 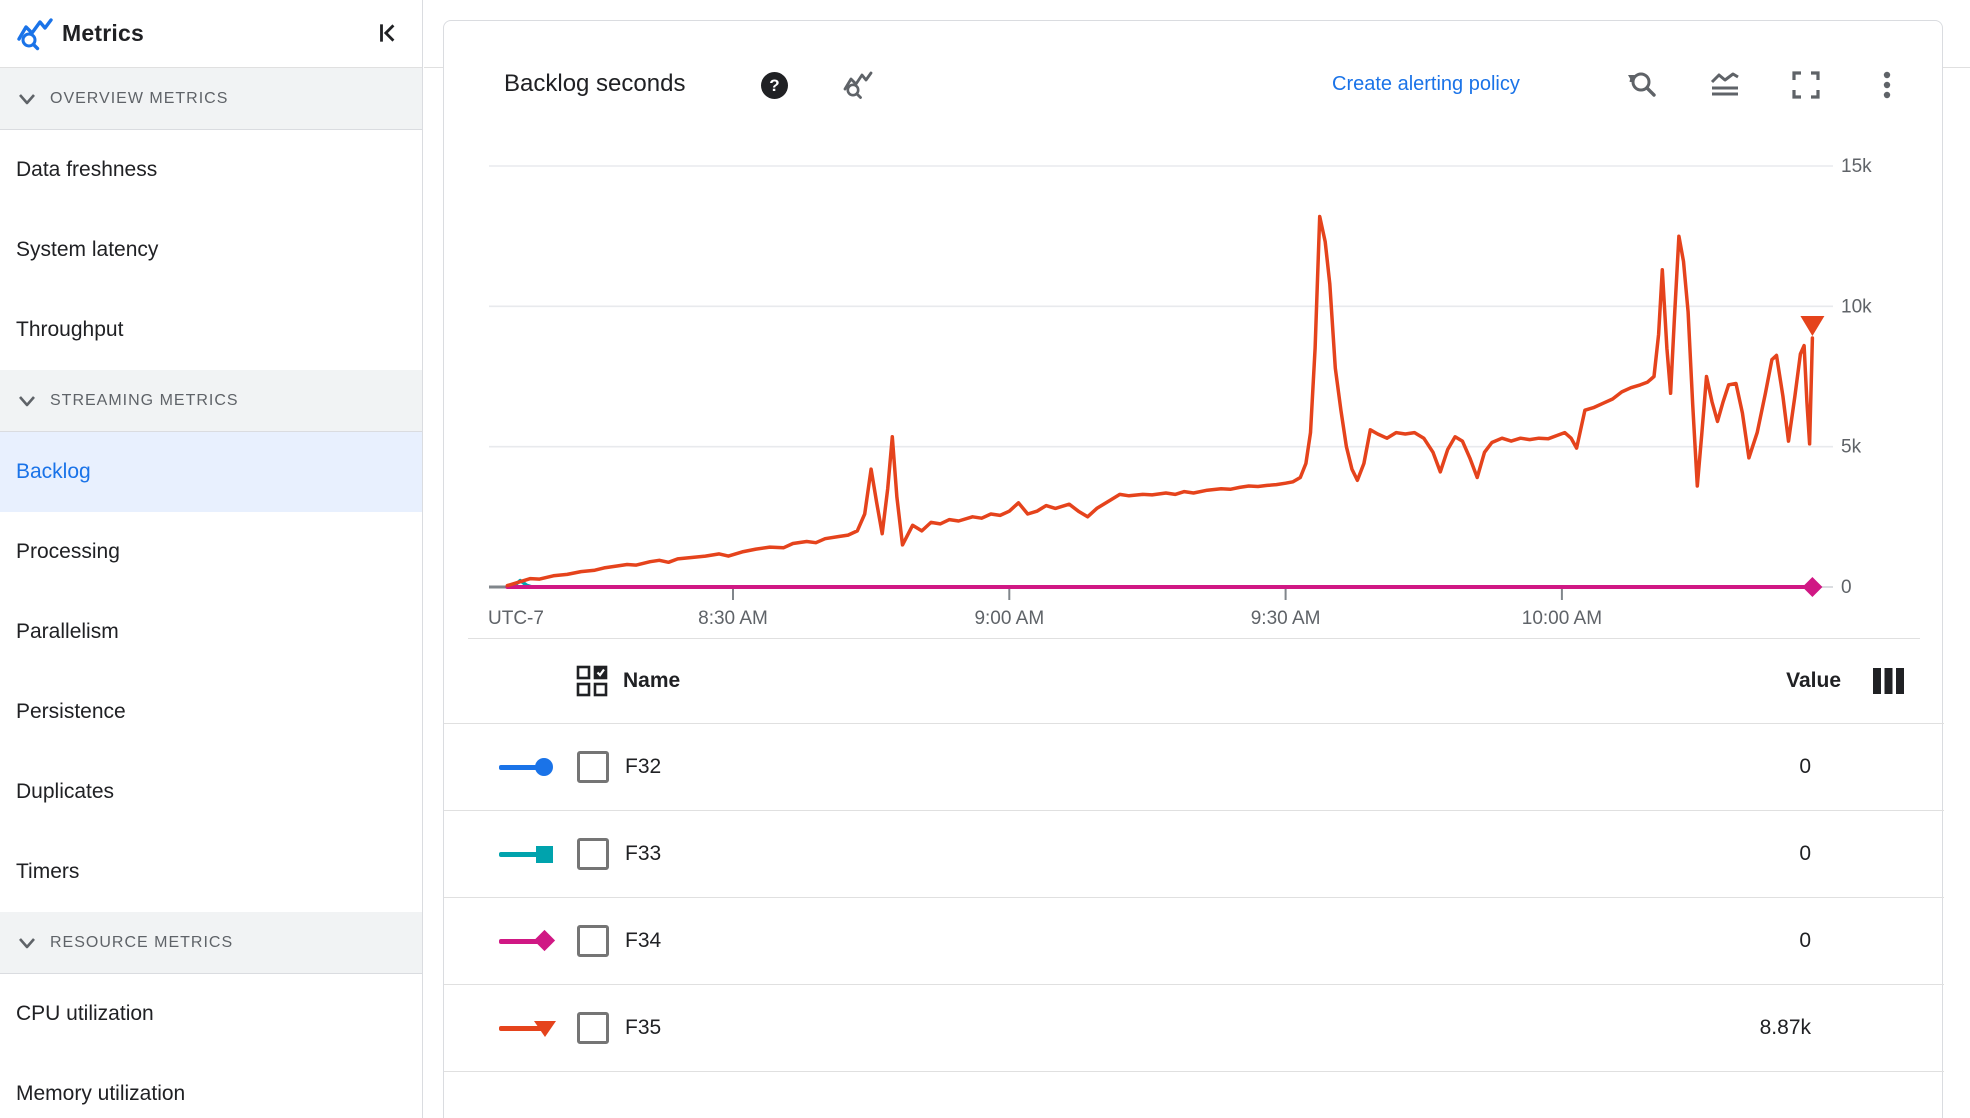 I want to click on create-alerting-policy-link: Create alerting policy, so click(x=1426, y=84).